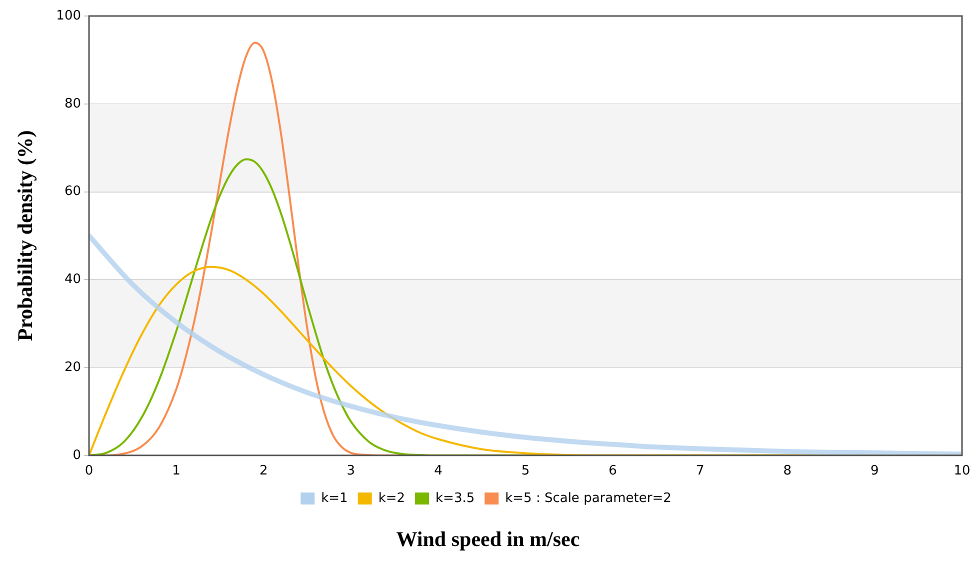  Describe the element at coordinates (334, 498) in the screenshot. I see `legend-label: k=1` at that location.